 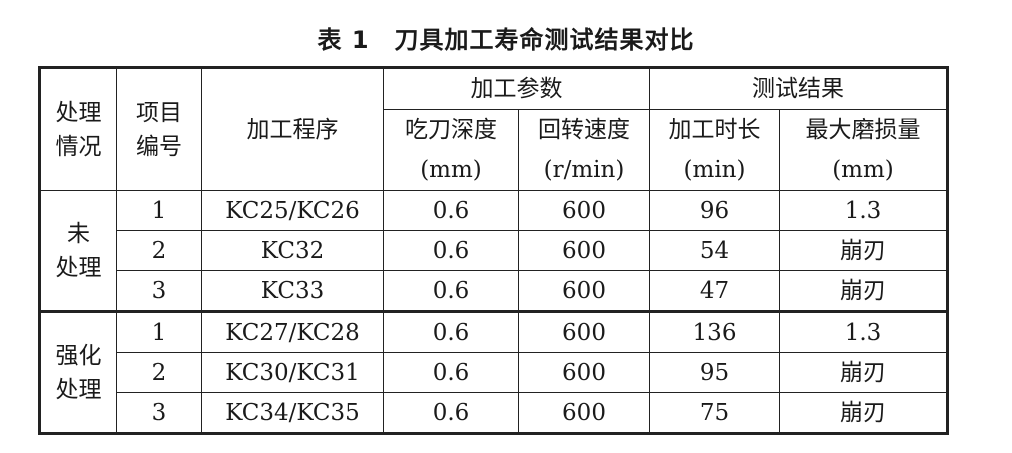 I want to click on data-cell: 96, so click(x=714, y=210).